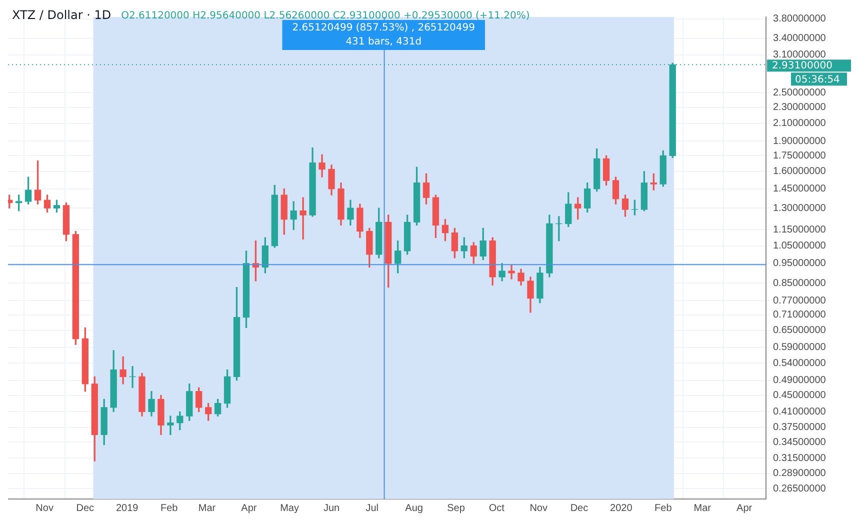 Image resolution: width=860 pixels, height=525 pixels. I want to click on y-tick-label: 0.85000000, so click(799, 283).